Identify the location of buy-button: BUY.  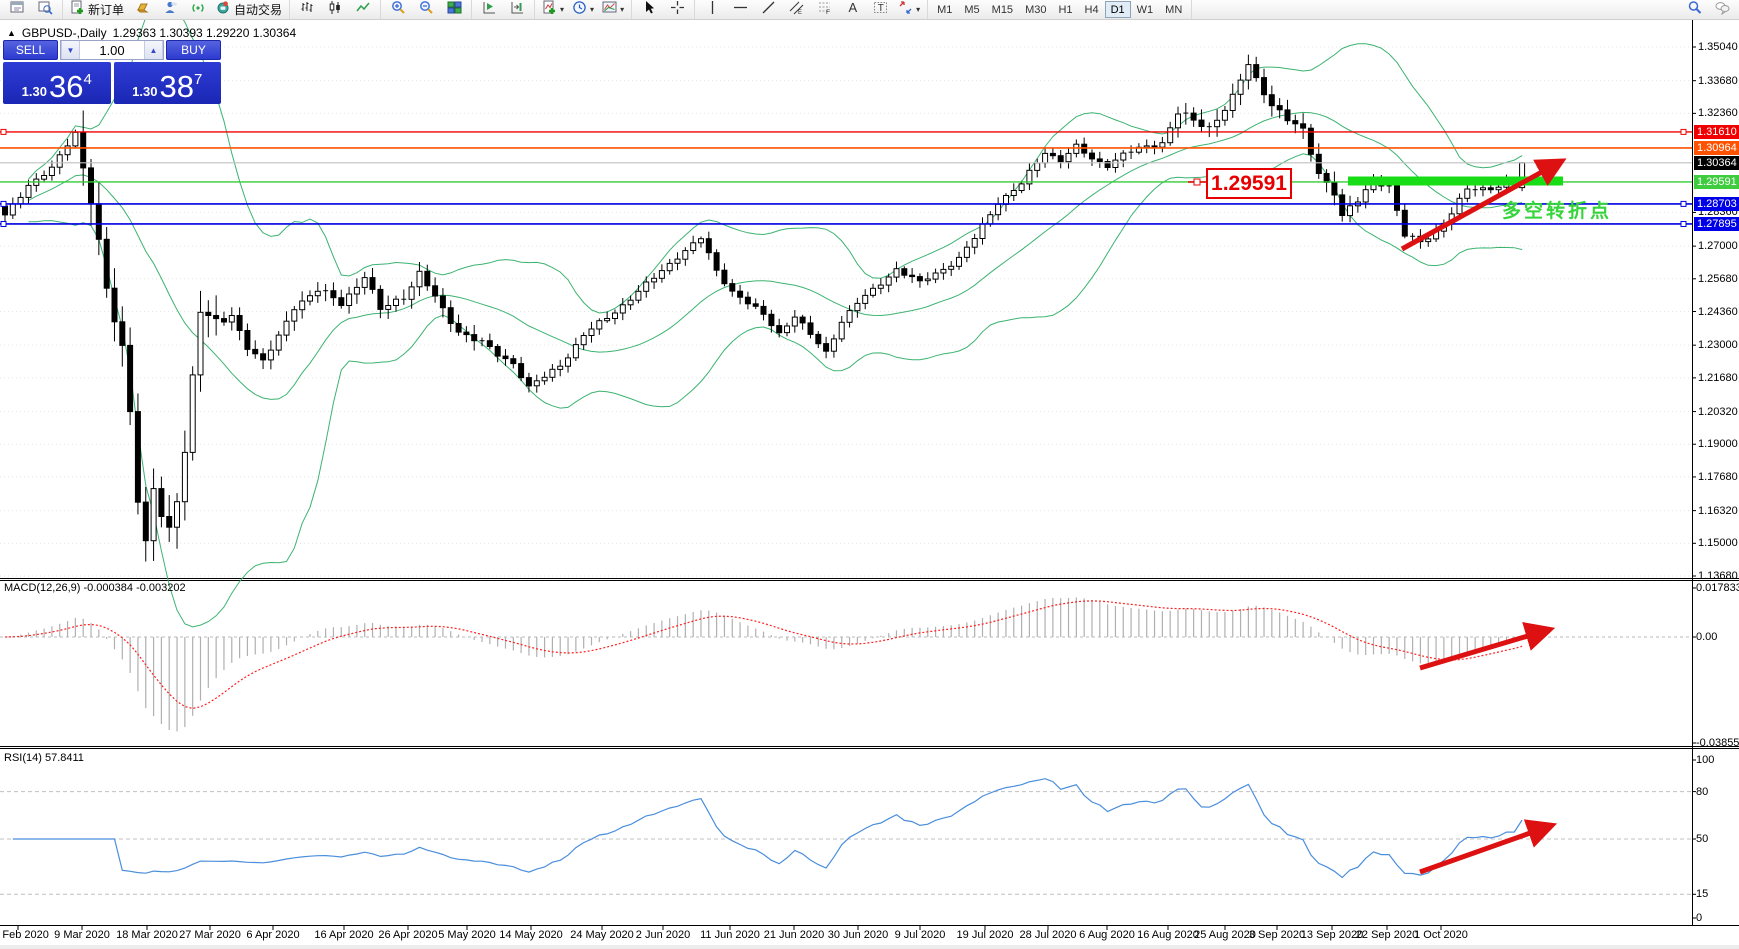
(193, 50).